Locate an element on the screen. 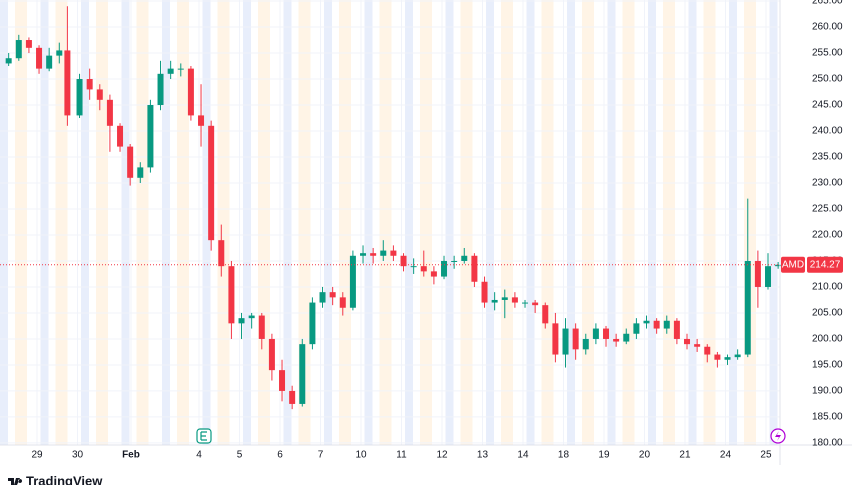  x-tick-label: 19 is located at coordinates (604, 455).